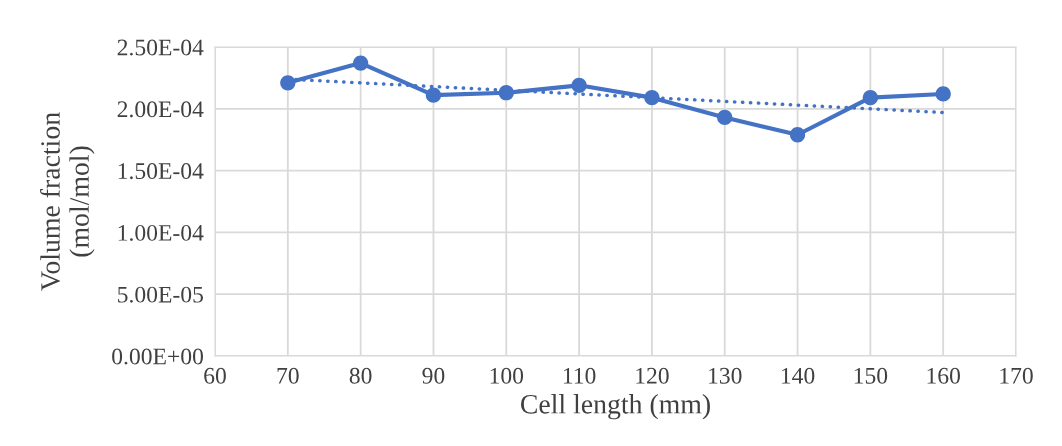  I want to click on x-axis-title: Cell length (mm), so click(615, 407).